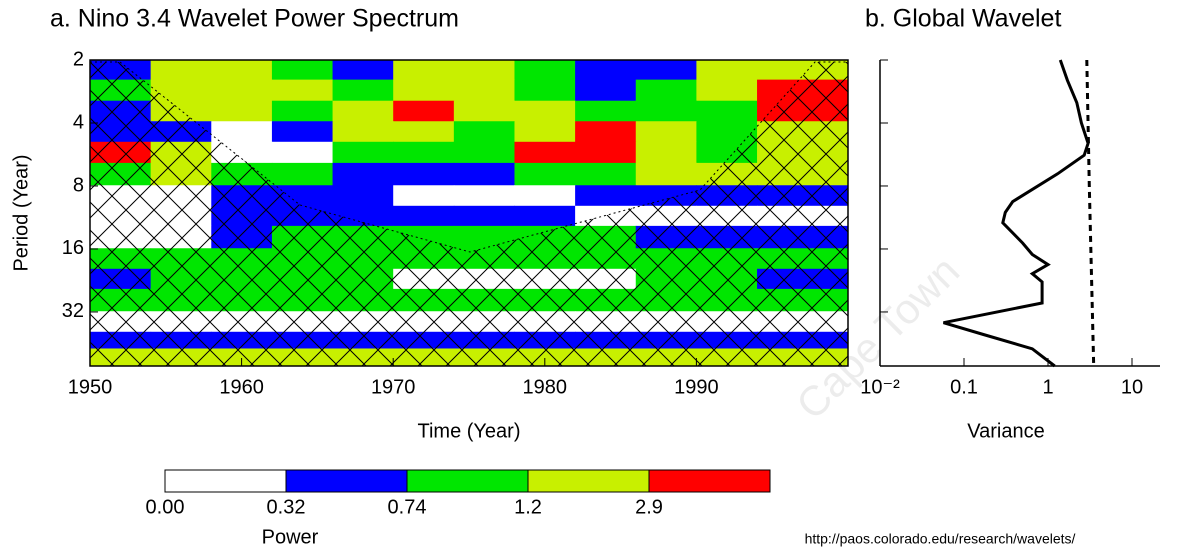 Image resolution: width=1178 pixels, height=552 pixels. What do you see at coordinates (1005, 431) in the screenshot?
I see `x-axis-label: Variance` at bounding box center [1005, 431].